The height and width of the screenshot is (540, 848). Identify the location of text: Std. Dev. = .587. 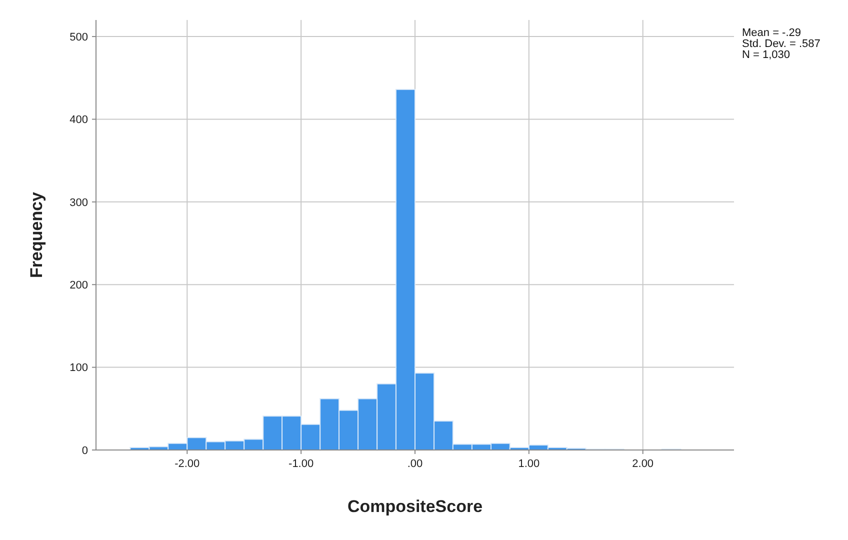
(781, 44).